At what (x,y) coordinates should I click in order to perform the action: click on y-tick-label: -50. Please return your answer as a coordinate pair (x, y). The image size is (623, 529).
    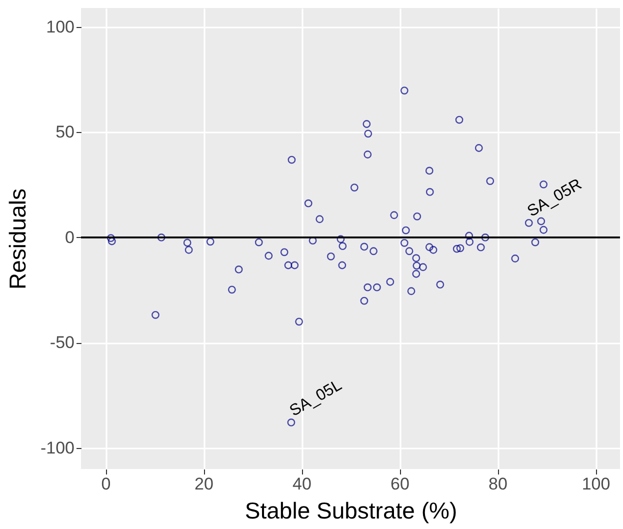
    Looking at the image, I should click on (62, 342).